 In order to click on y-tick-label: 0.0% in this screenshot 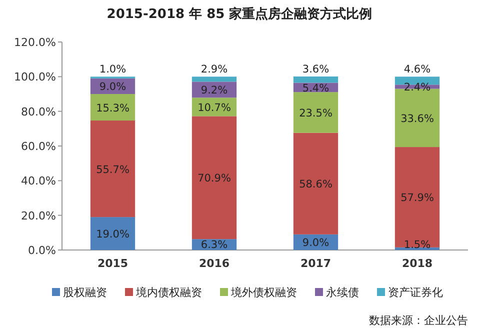, I will do `click(42, 250)`.